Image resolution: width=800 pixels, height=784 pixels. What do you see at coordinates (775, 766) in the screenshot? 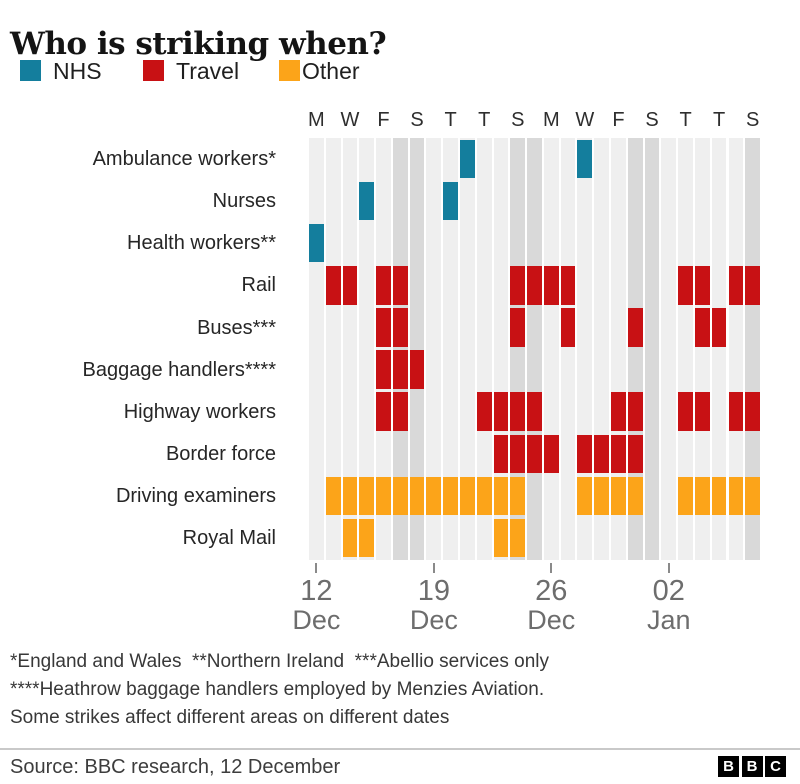
I see `bbc-logo-letter: C` at bounding box center [775, 766].